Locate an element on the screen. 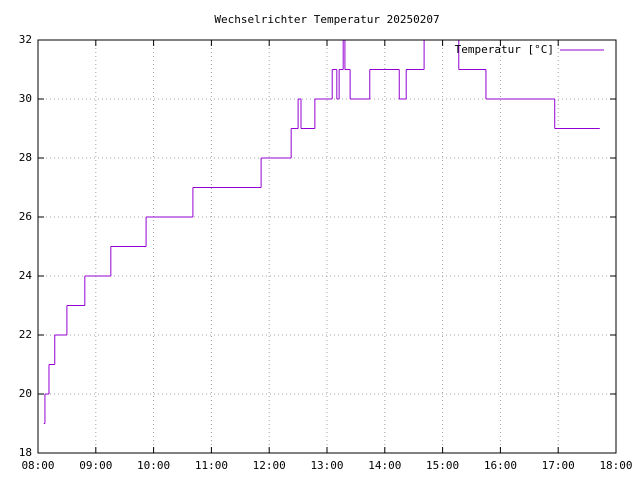  y-tick-label: 28 is located at coordinates (25, 157).